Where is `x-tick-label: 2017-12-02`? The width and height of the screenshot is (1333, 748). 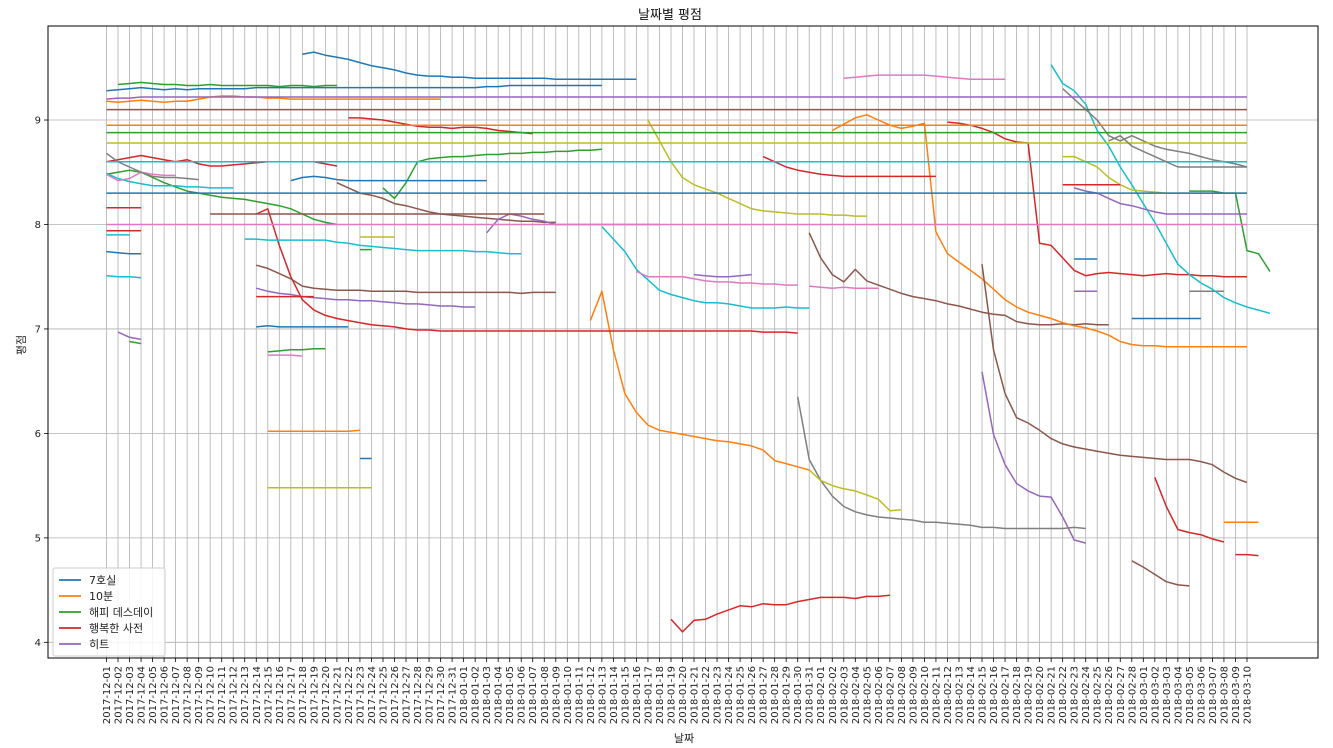
x-tick-label: 2017-12-02 is located at coordinates (119, 695).